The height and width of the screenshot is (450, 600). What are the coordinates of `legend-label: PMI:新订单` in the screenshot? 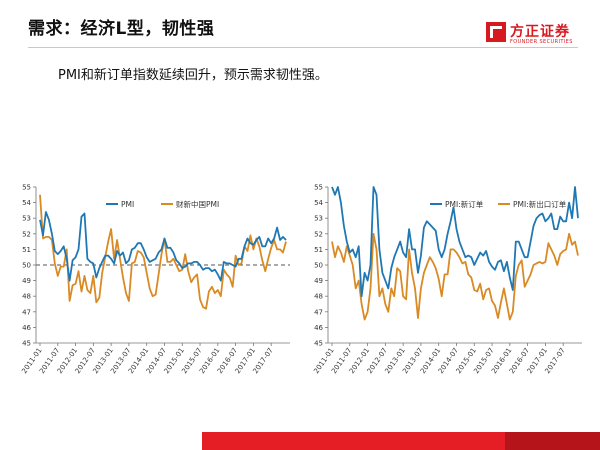 It's located at (464, 204).